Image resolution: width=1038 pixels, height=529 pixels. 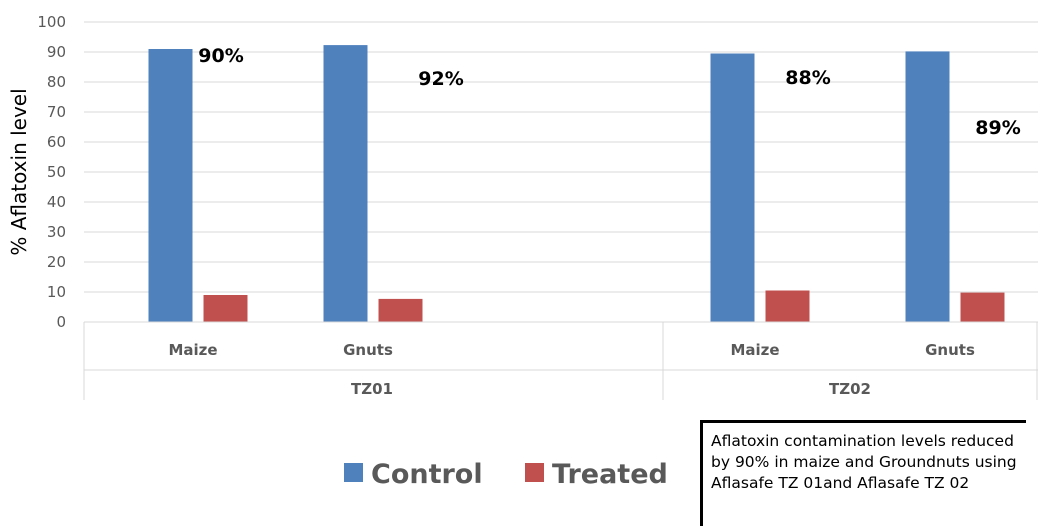 I want to click on data-label: 89%, so click(x=997, y=128).